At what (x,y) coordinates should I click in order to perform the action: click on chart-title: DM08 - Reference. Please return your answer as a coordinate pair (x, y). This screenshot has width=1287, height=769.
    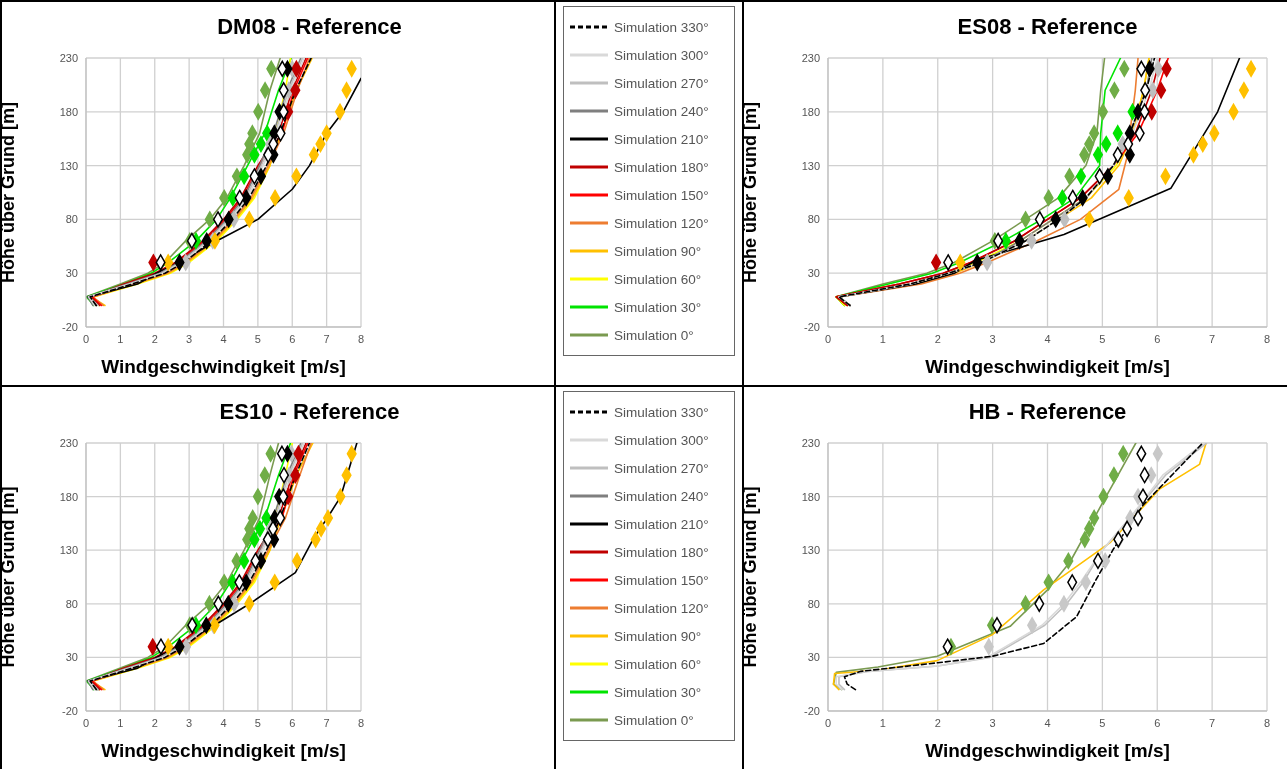
    Looking at the image, I should click on (309, 27).